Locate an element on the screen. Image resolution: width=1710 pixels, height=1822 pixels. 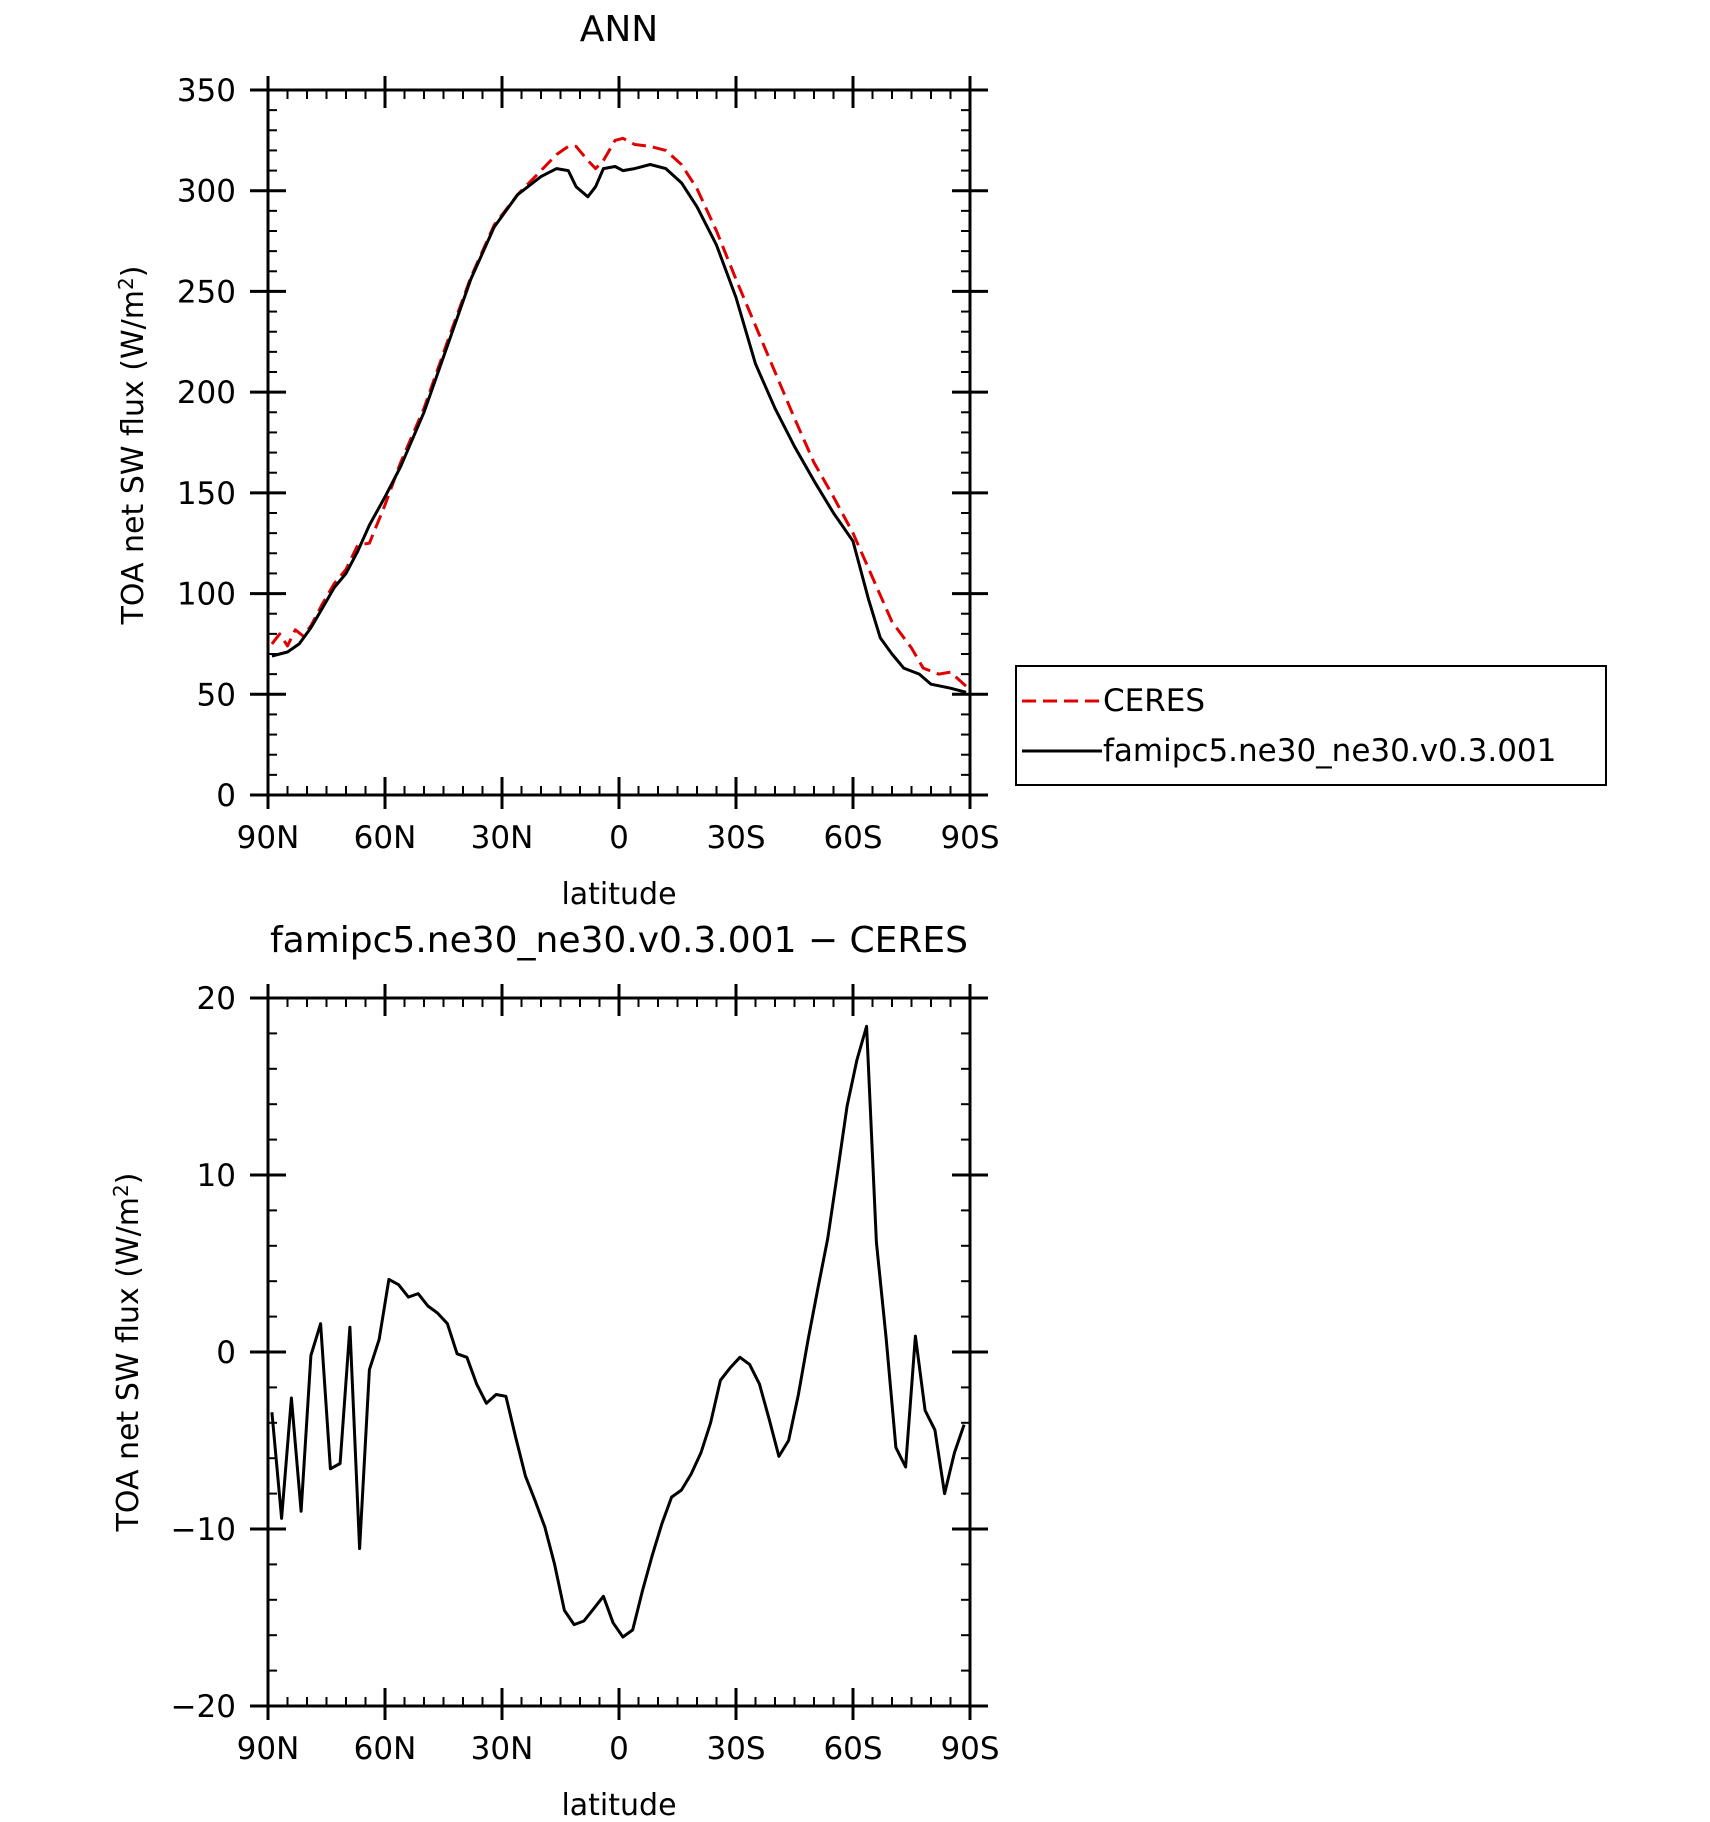
y-tick-label: −20 is located at coordinates (203, 1707).